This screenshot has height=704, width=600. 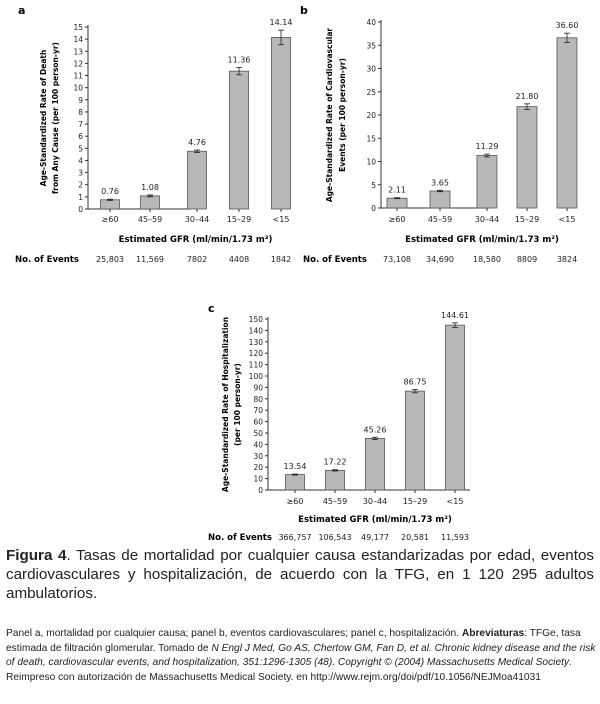 What do you see at coordinates (281, 259) in the screenshot?
I see `panel-a-event-count: 1842` at bounding box center [281, 259].